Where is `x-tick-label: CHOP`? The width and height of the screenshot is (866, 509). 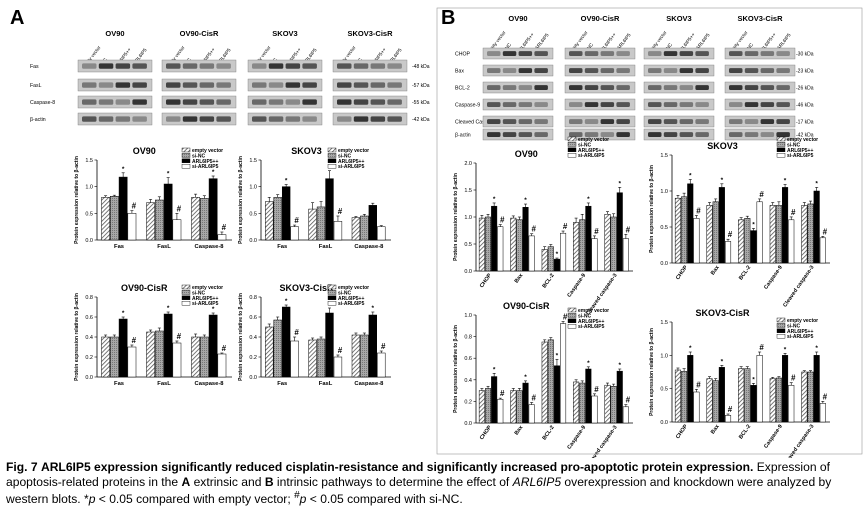
x-tick-label: CHOP is located at coordinates (486, 280).